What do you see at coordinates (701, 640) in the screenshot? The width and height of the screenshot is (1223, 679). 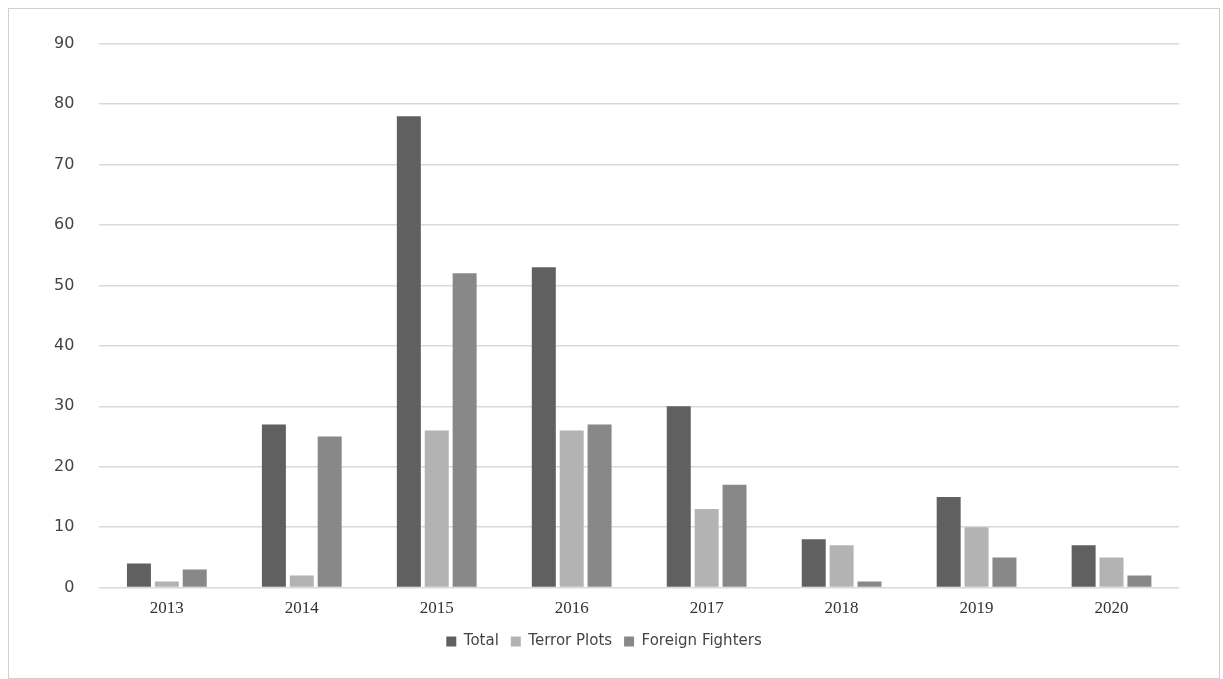 I see `legend-label: Foreign Fighters` at bounding box center [701, 640].